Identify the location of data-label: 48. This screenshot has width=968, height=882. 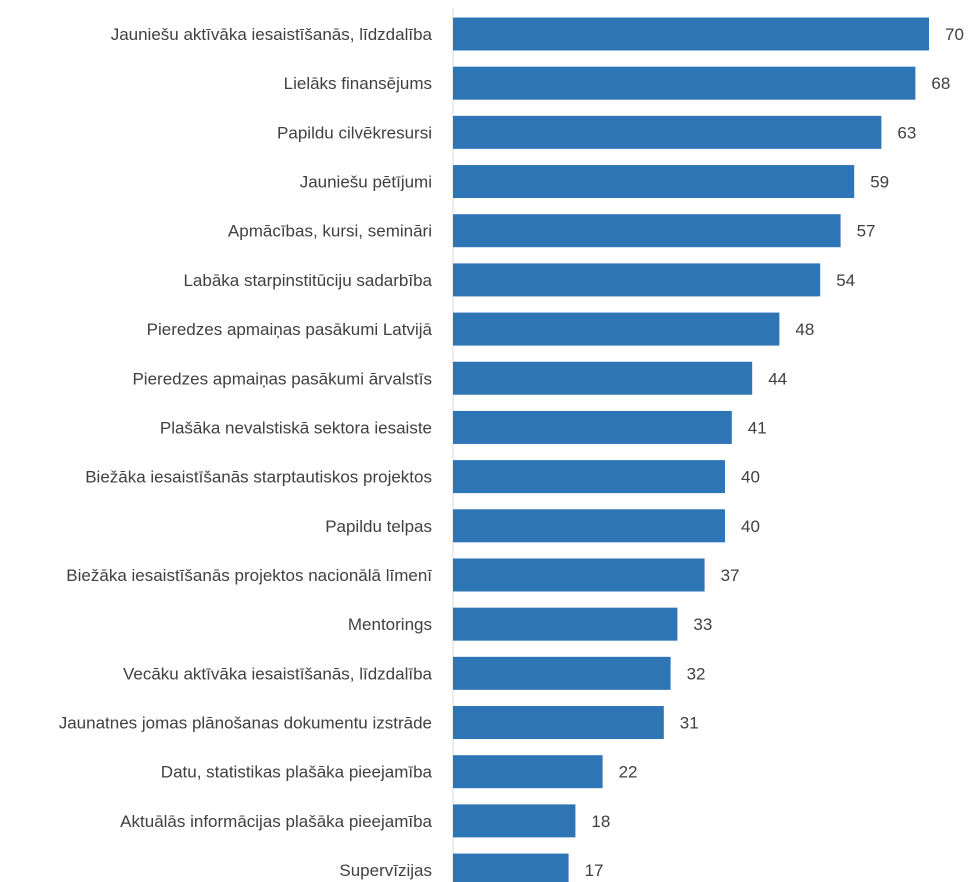
(804, 329).